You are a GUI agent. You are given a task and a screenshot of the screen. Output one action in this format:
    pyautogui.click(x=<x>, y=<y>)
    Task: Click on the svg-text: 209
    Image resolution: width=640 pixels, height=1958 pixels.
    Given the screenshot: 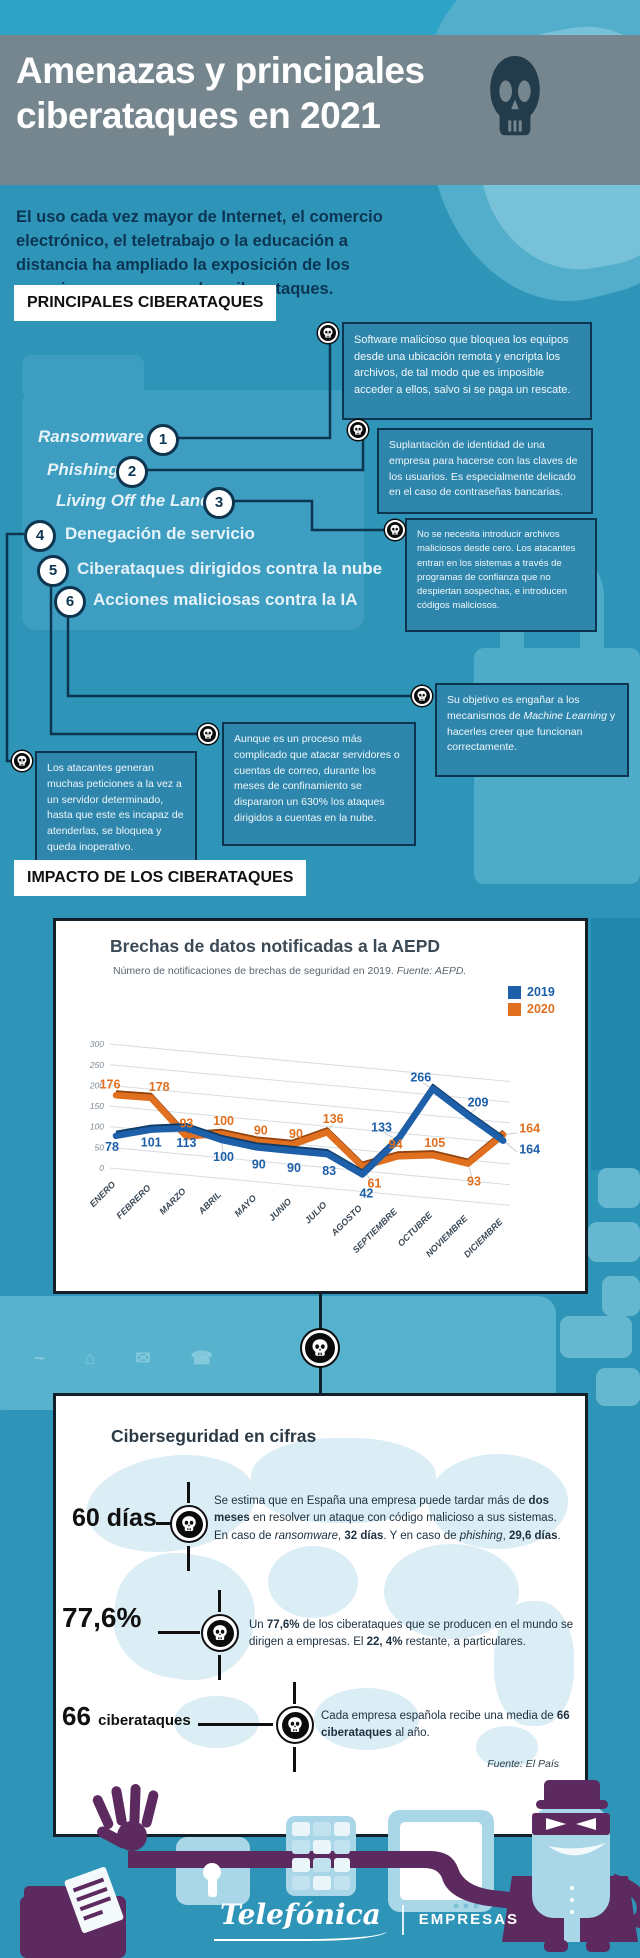 What is the action you would take?
    pyautogui.click(x=478, y=1103)
    